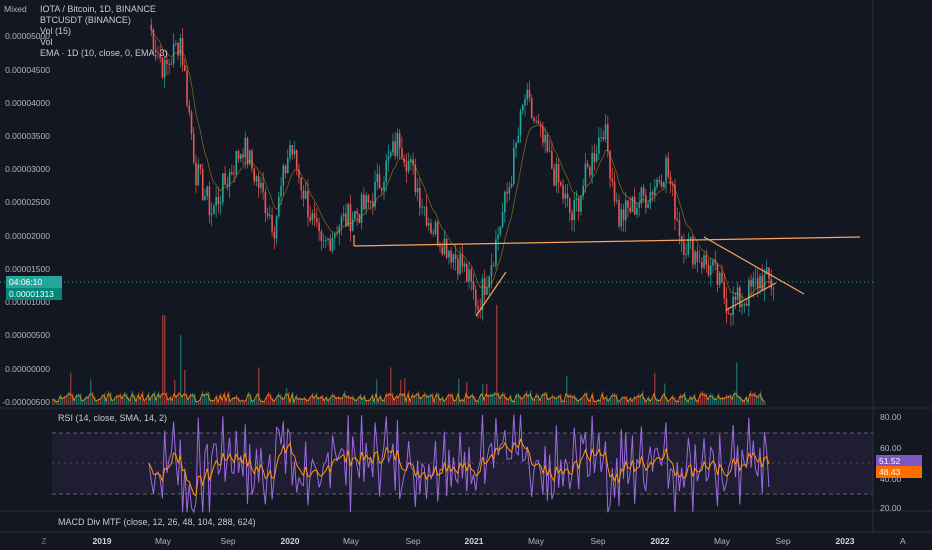  I want to click on price-tick: 0.00004500, so click(27, 70).